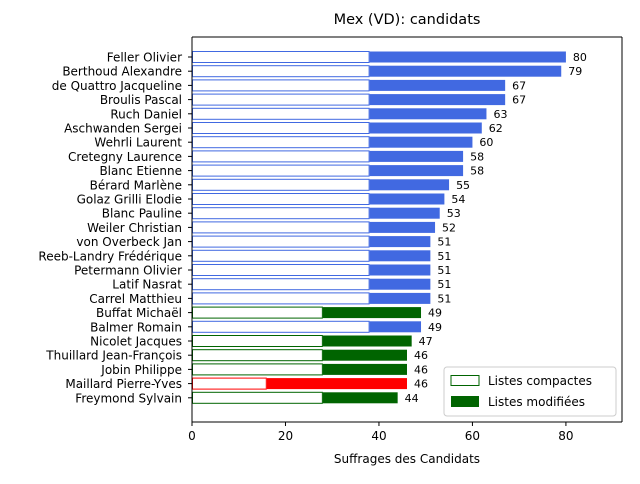  Describe the element at coordinates (125, 157) in the screenshot. I see `category-label: Cretegny Laurence` at that location.